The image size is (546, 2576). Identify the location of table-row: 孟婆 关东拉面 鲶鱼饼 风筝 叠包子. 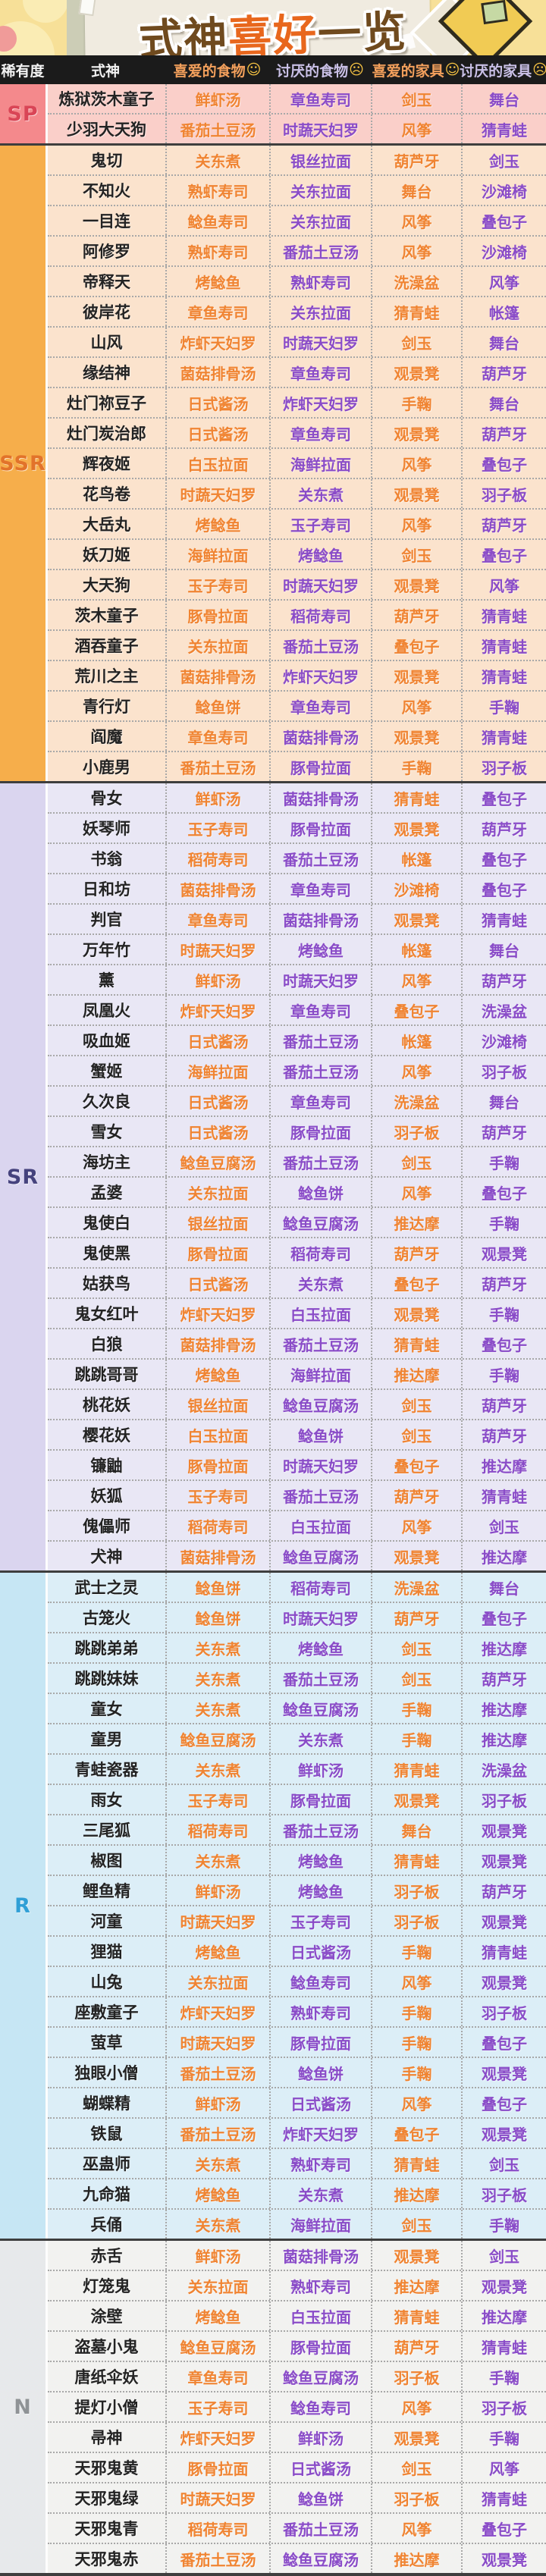
(297, 1191).